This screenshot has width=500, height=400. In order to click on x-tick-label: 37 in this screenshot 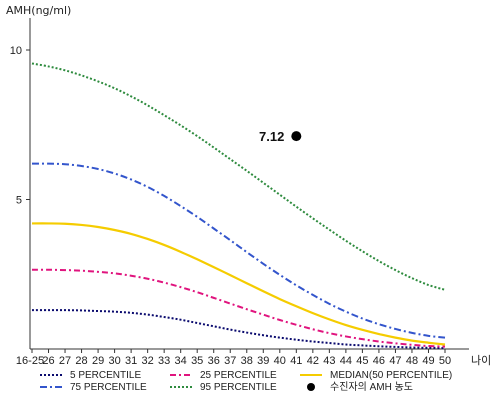, I will do `click(230, 361)`.